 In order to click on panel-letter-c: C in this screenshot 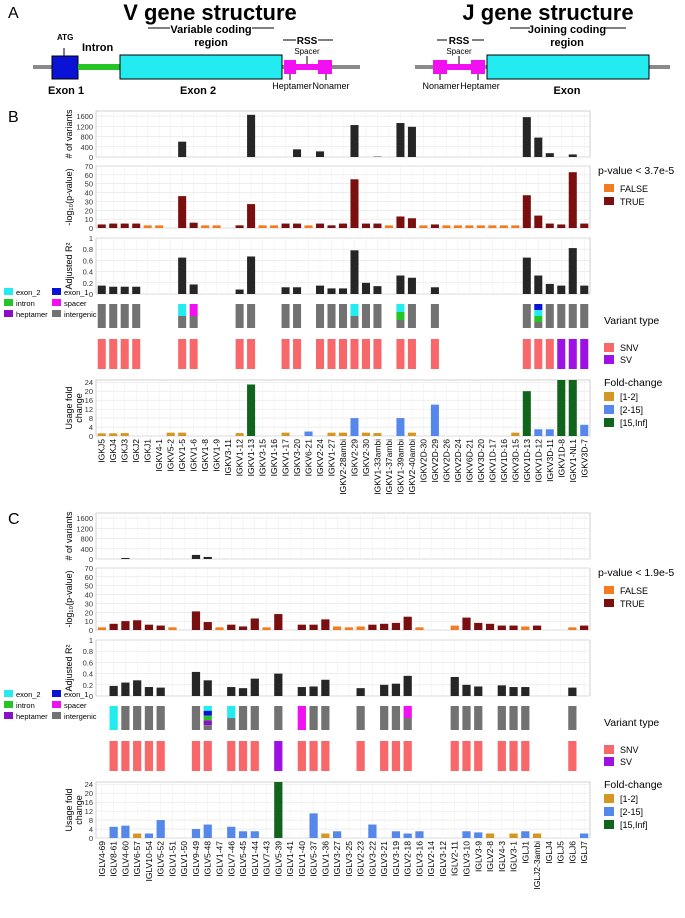, I will do `click(14, 519)`.